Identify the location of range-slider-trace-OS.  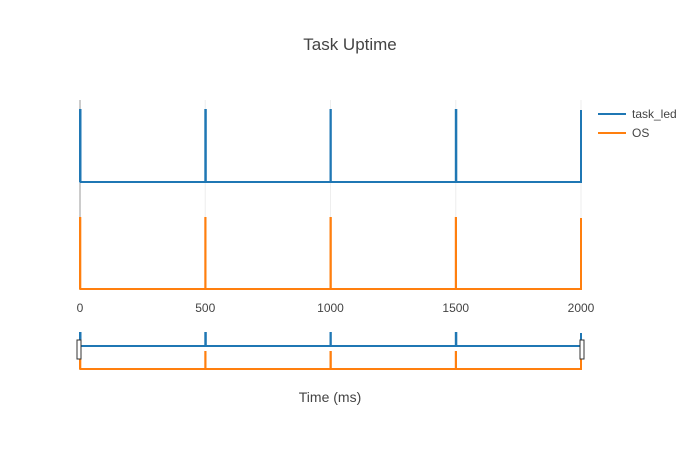
(330, 360).